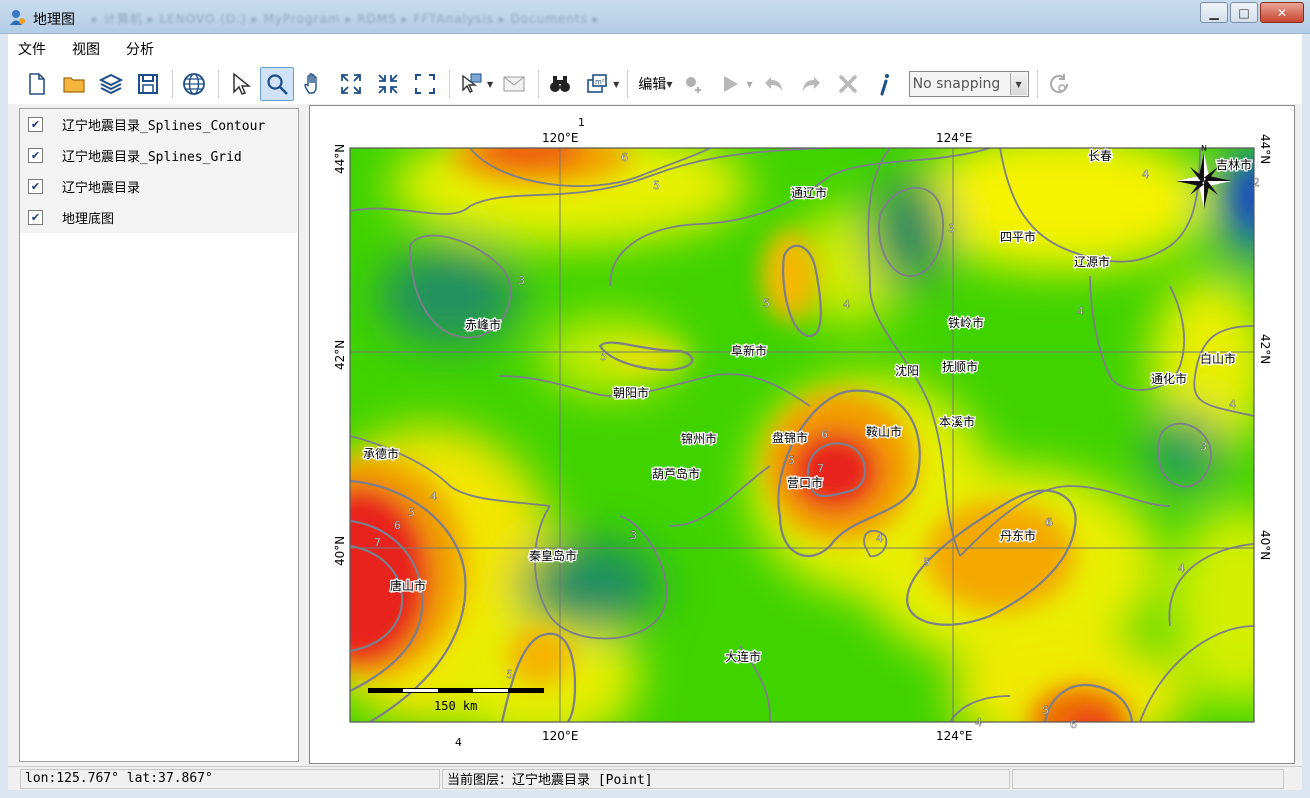 The height and width of the screenshot is (798, 1310). Describe the element at coordinates (774, 84) in the screenshot. I see `undo-button` at that location.